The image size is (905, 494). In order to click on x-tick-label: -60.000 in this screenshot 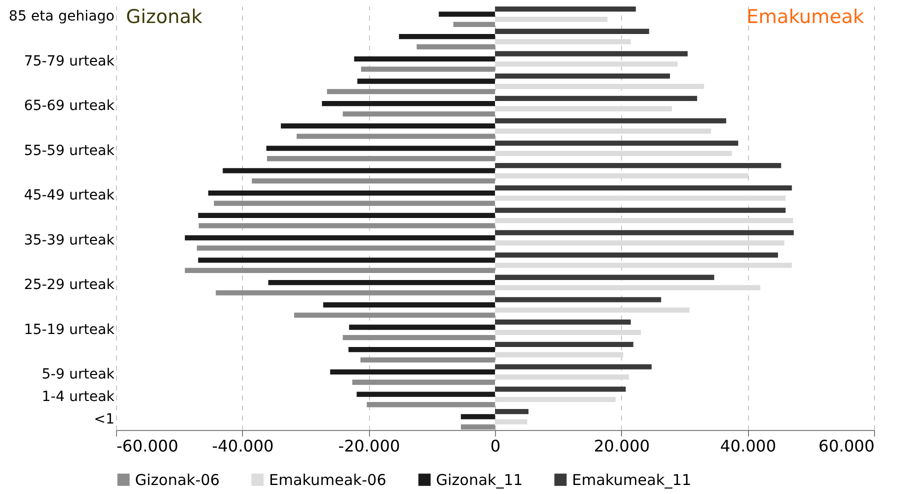, I will do `click(147, 446)`.